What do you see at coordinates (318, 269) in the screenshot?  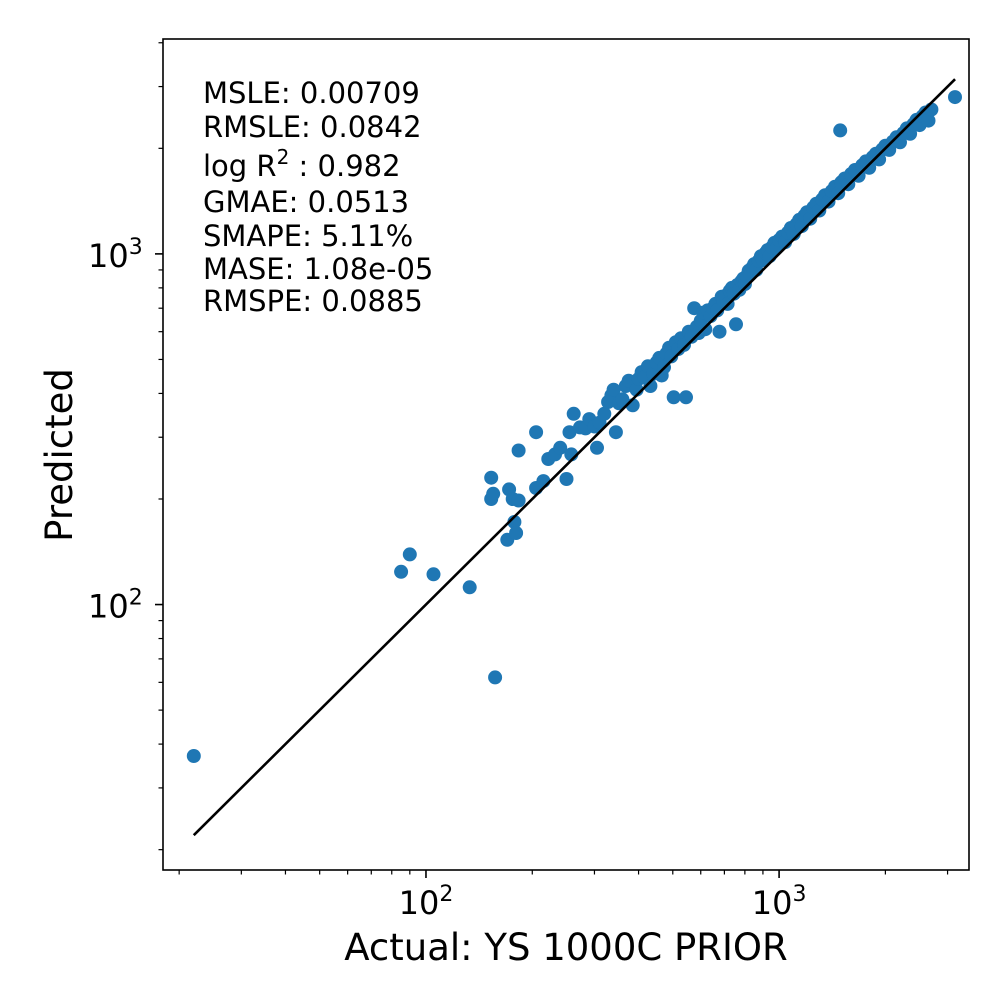 I see `metric-text: MASE: 1.08e-05` at bounding box center [318, 269].